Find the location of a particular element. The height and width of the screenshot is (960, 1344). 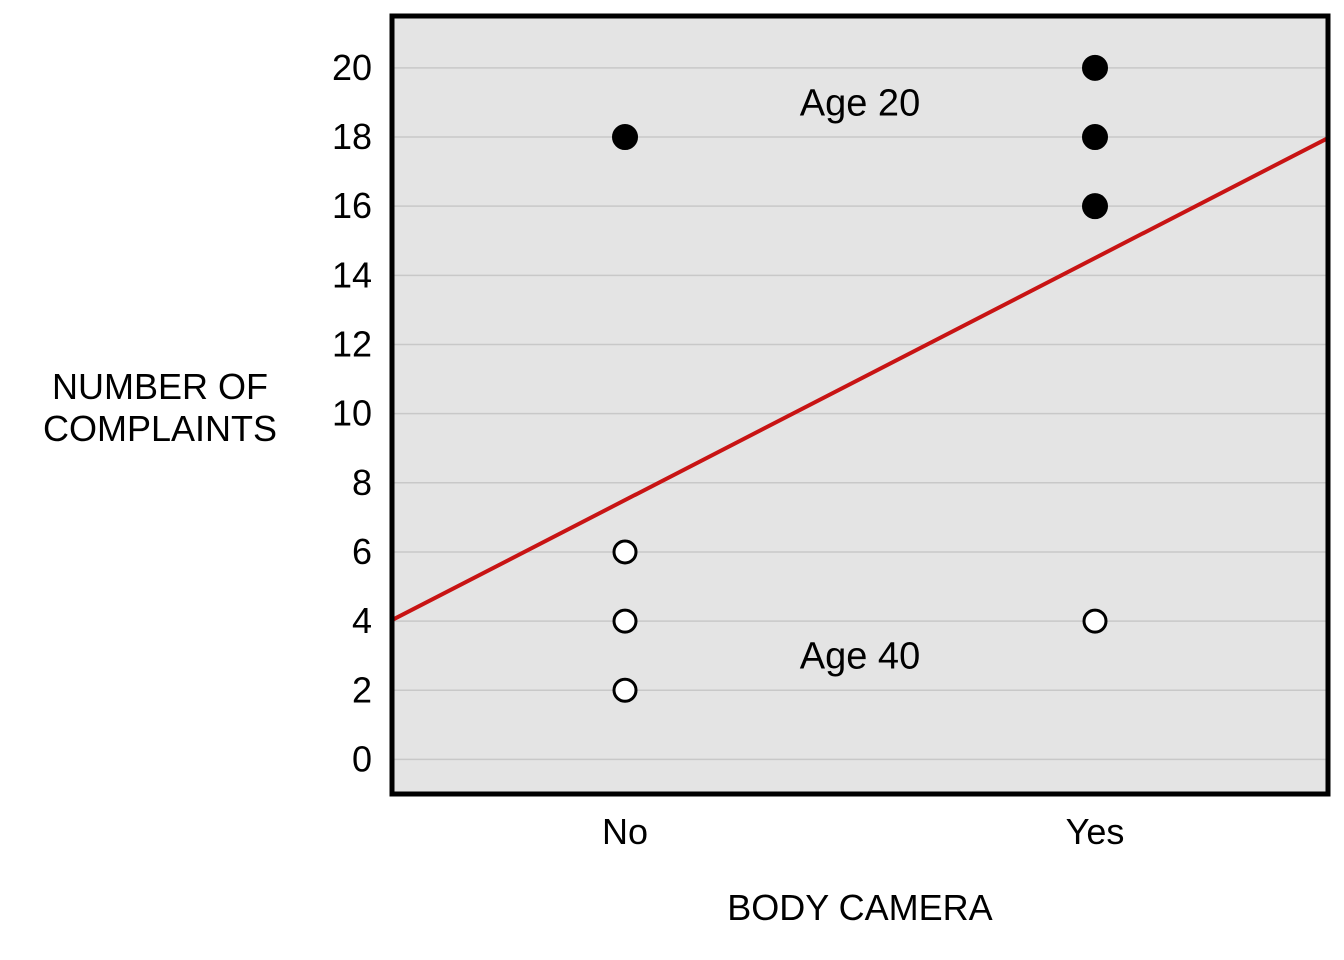

y-tick-label: 0 is located at coordinates (362, 758).